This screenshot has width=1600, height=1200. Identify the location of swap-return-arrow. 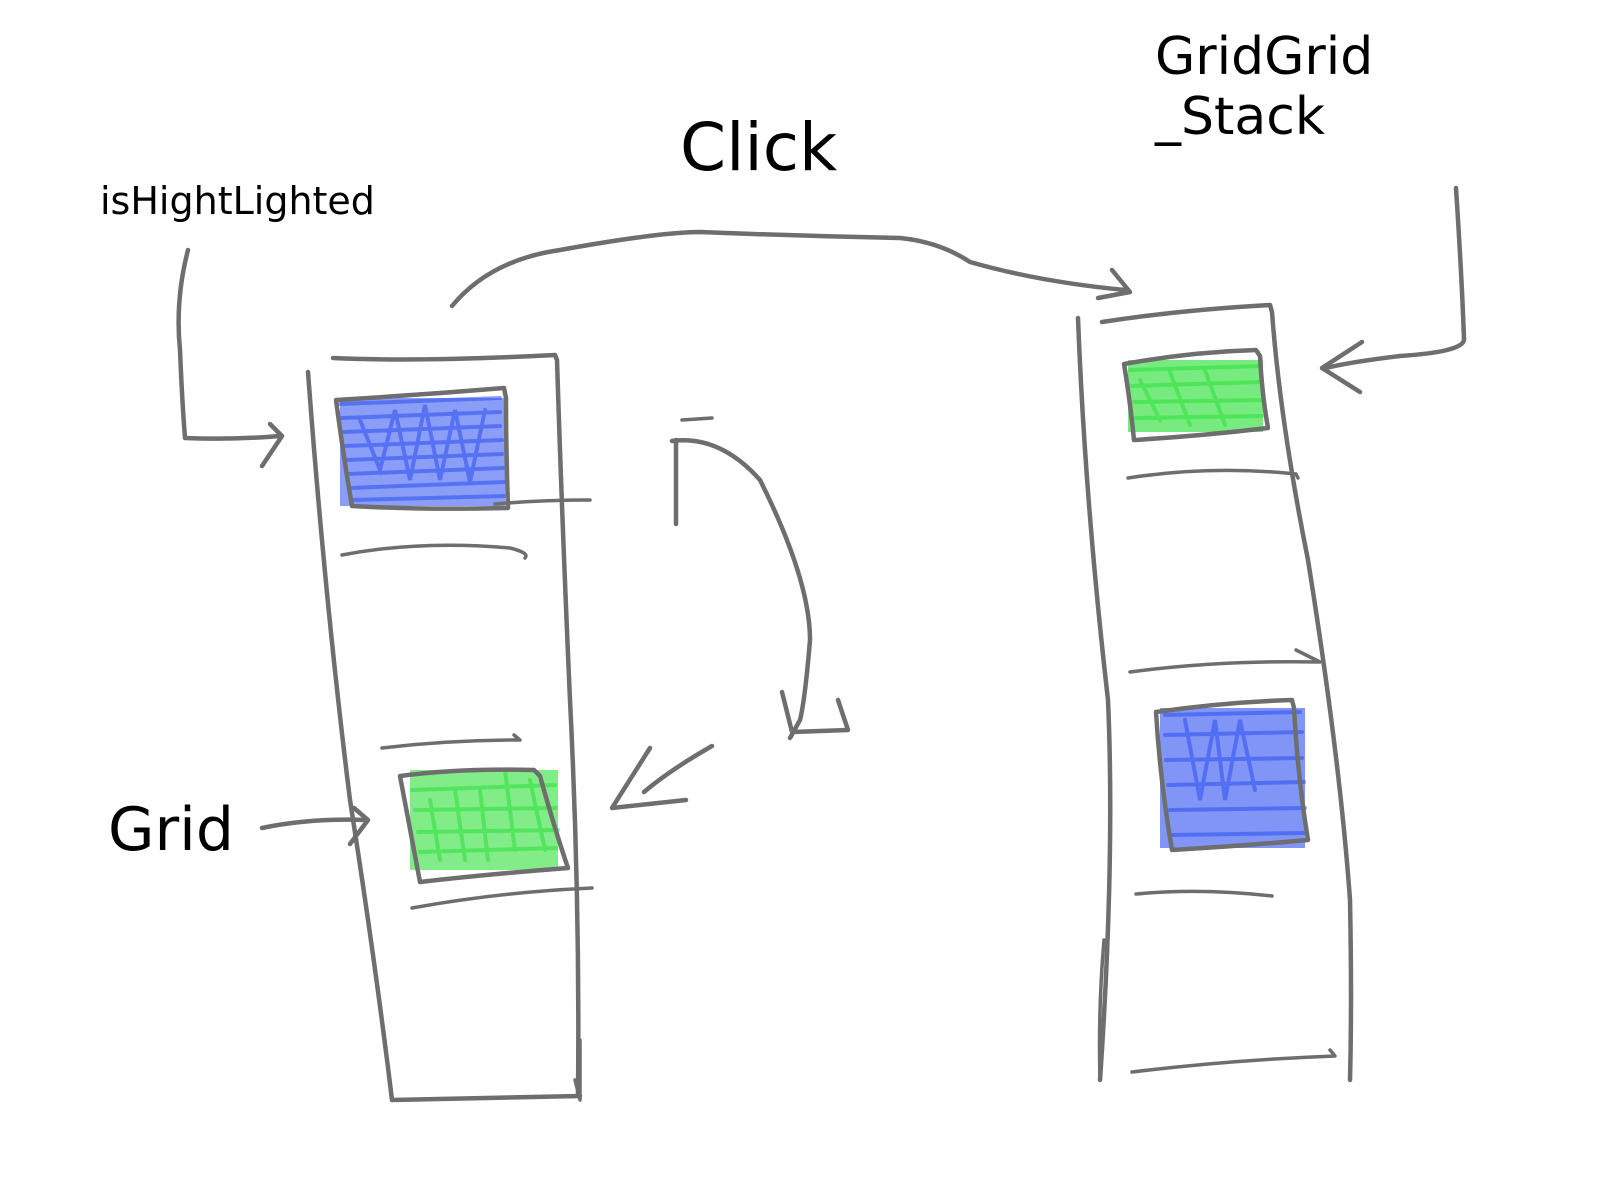
(678, 769).